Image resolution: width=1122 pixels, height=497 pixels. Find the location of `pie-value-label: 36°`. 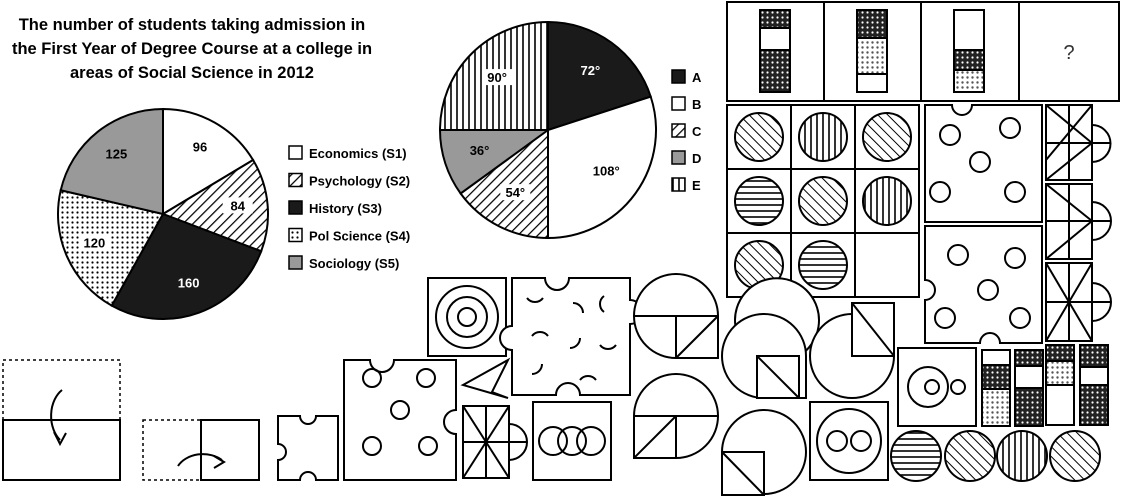

pie-value-label: 36° is located at coordinates (480, 150).